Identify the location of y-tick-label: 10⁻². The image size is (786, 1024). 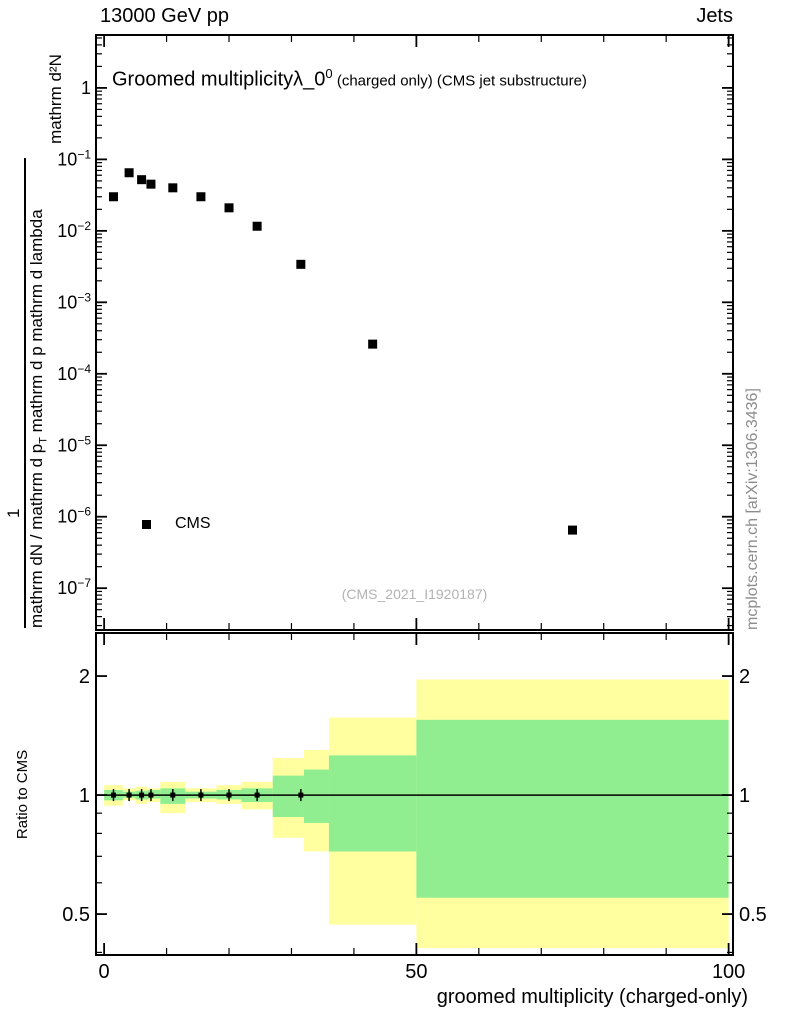
(74, 230).